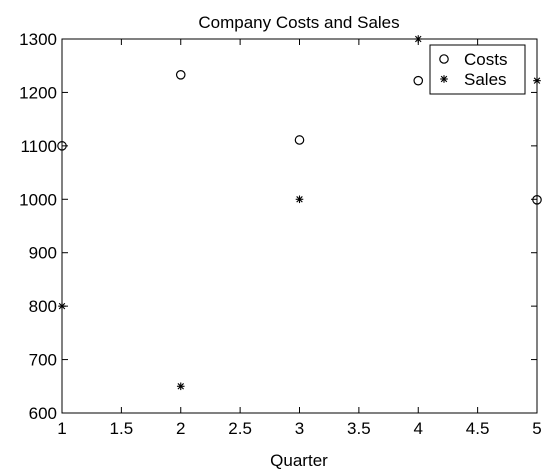 The image size is (542, 470). Describe the element at coordinates (38, 199) in the screenshot. I see `y-tick-label: 1000` at that location.